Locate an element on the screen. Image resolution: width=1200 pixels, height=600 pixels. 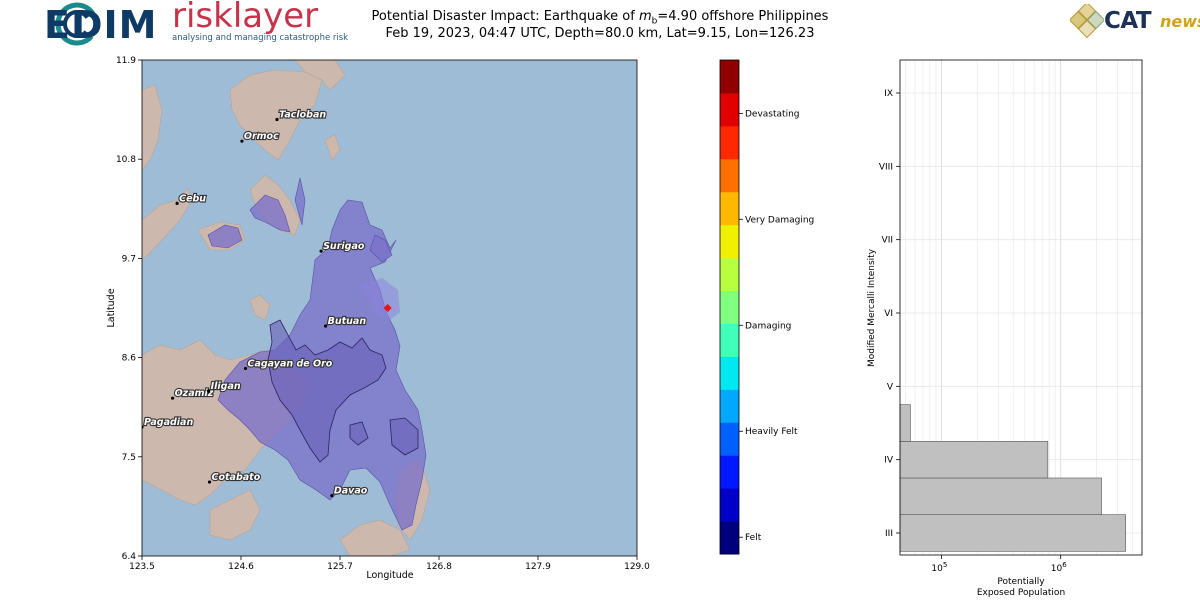
exposure-ytick-label: IX is located at coordinates (888, 94).